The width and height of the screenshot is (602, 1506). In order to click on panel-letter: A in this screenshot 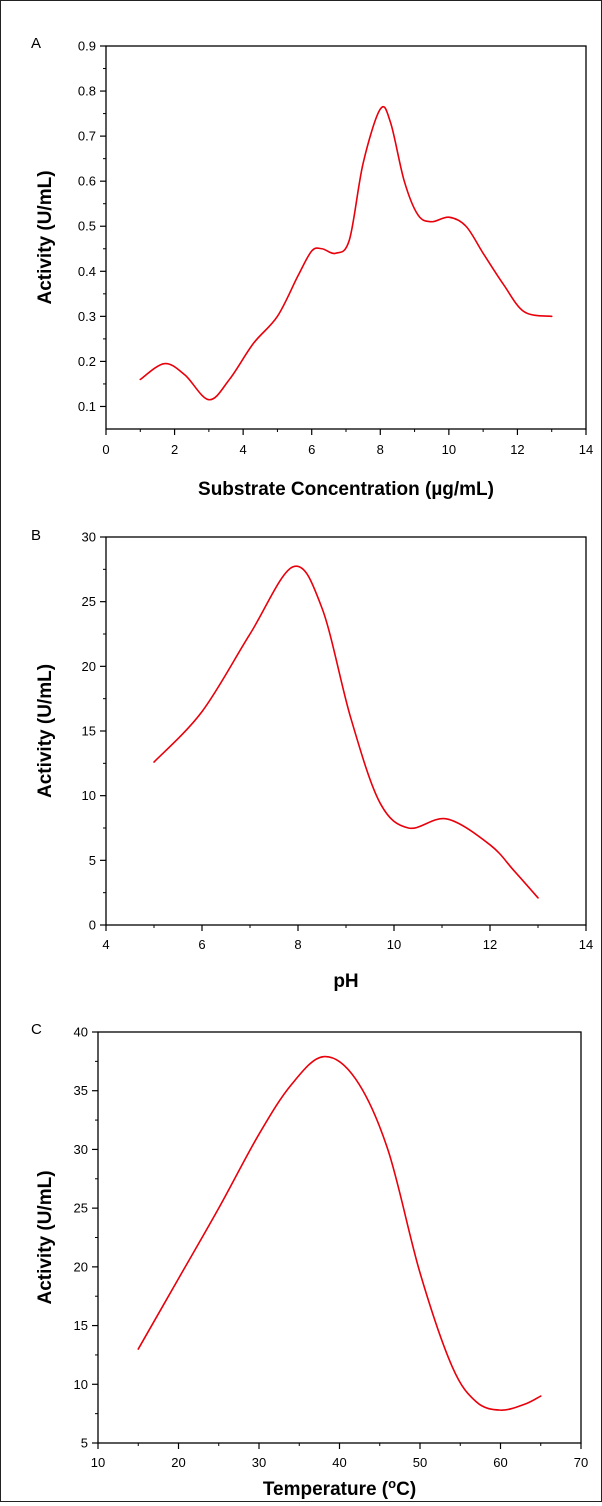, I will do `click(36, 43)`.